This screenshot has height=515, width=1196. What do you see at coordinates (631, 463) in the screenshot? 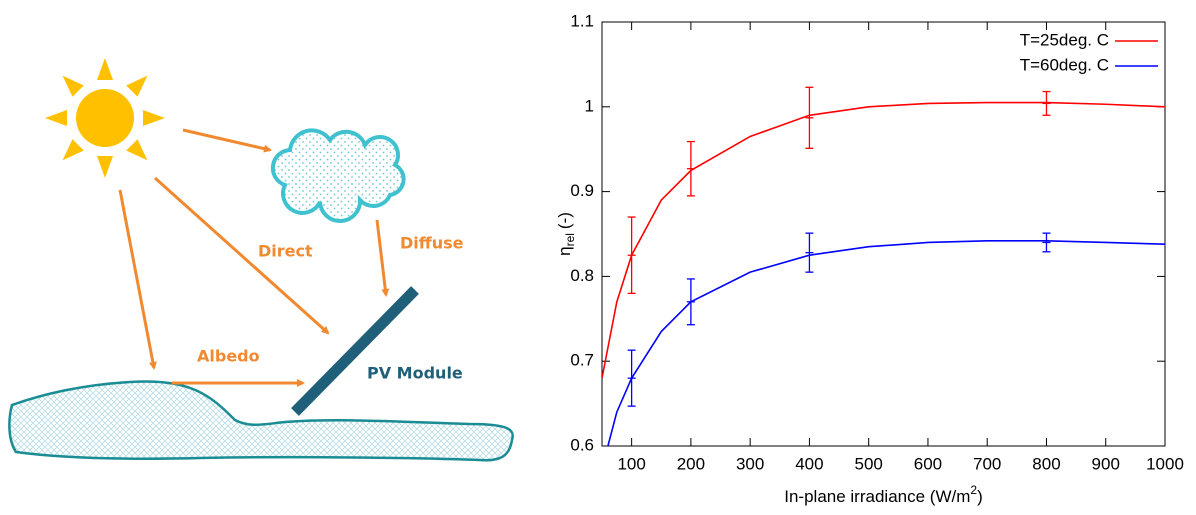
I see `x-tick-label: 100` at bounding box center [631, 463].